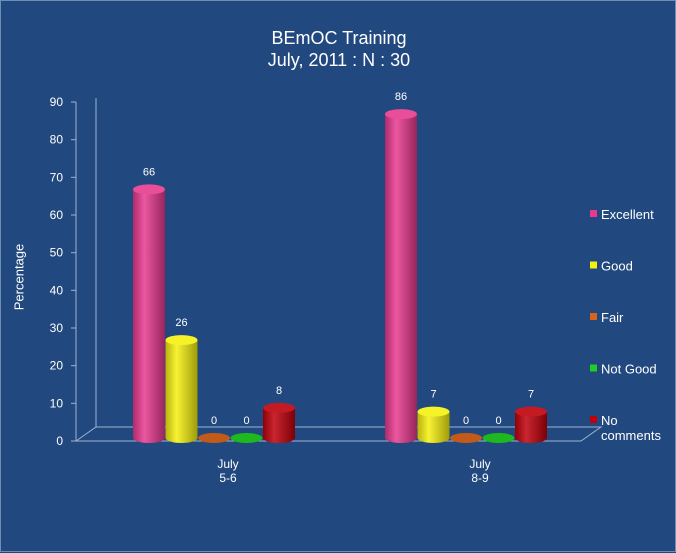 The image size is (676, 553). What do you see at coordinates (149, 172) in the screenshot?
I see `data-label: 66` at bounding box center [149, 172].